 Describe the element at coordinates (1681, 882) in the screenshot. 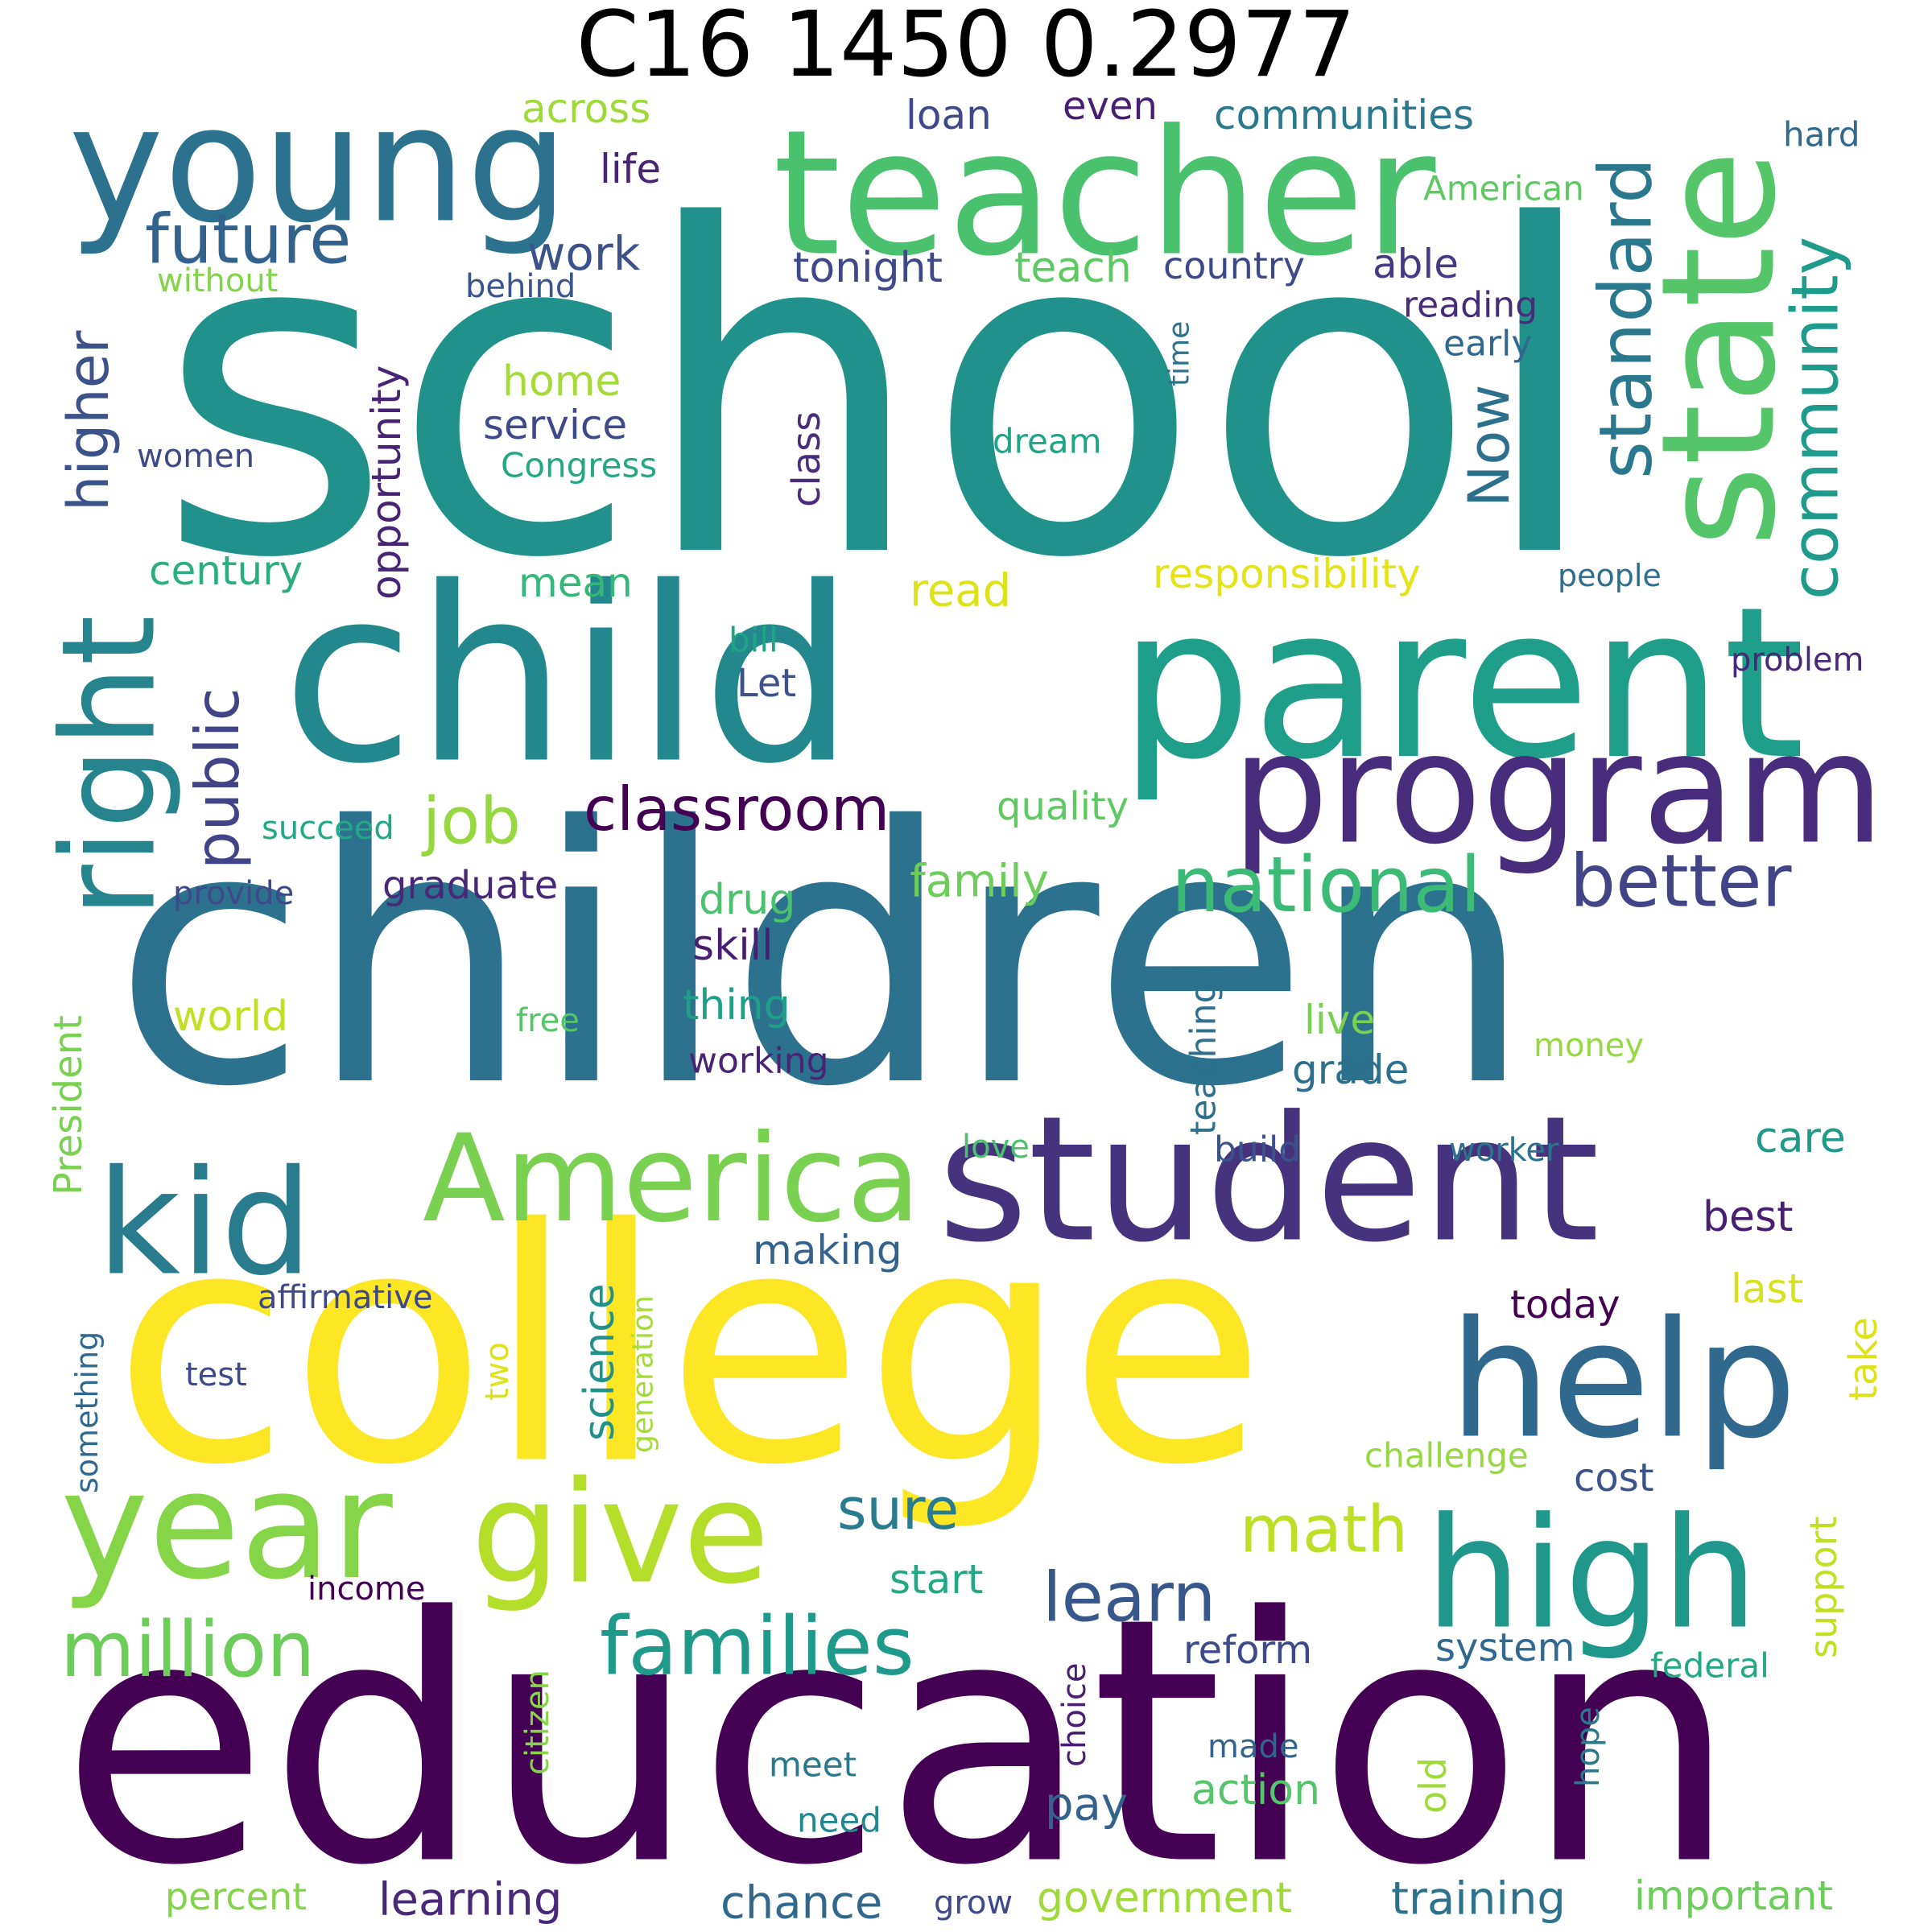

I see `cloud-word-better: better` at that location.